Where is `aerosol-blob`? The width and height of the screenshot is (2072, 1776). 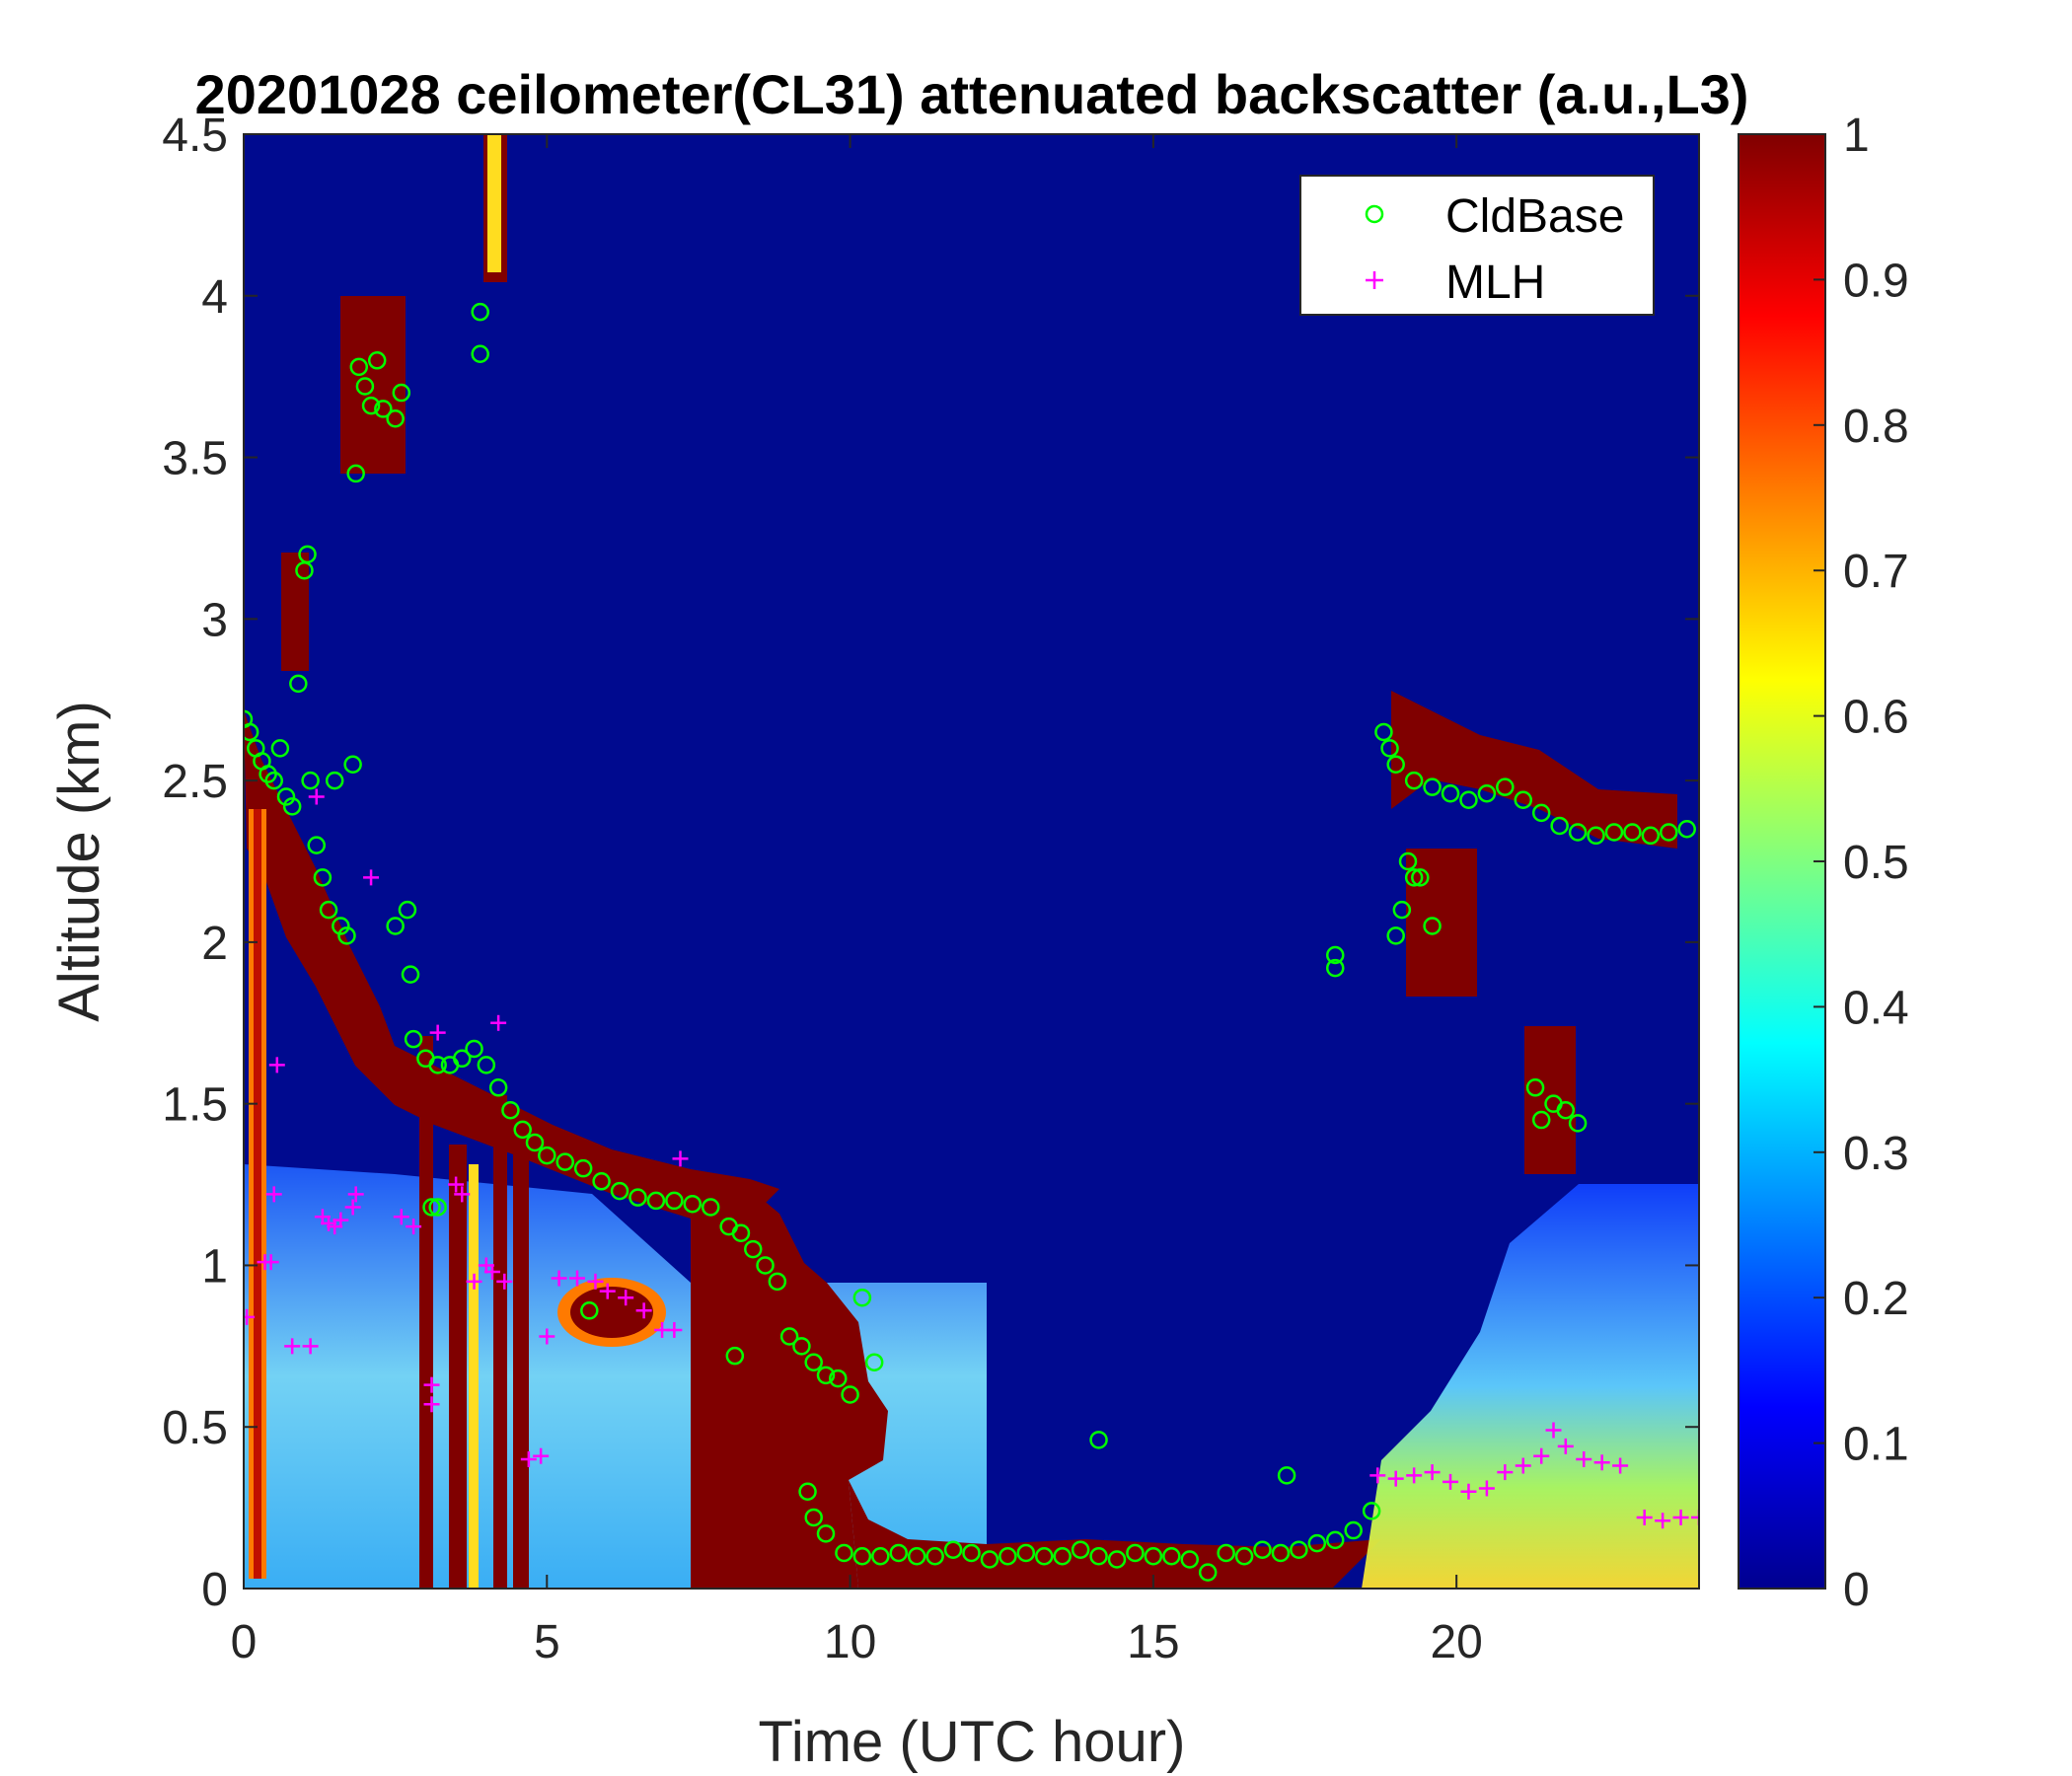 aerosol-blob is located at coordinates (611, 1313).